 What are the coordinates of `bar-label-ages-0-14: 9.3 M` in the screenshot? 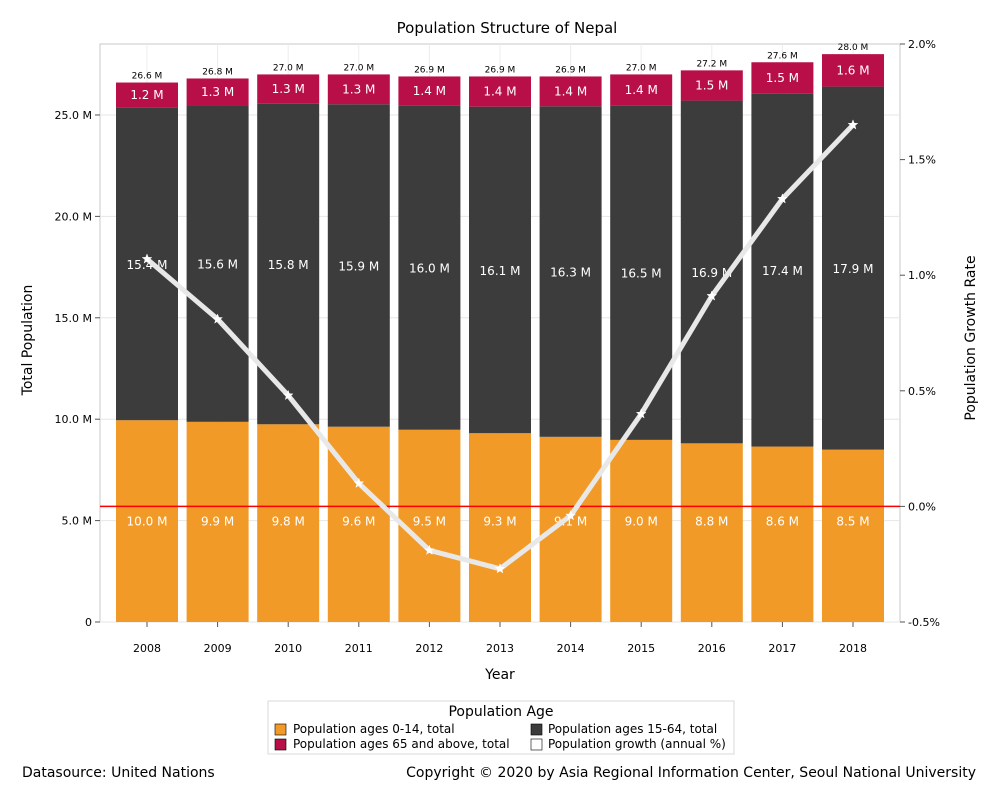 It's located at (499, 522).